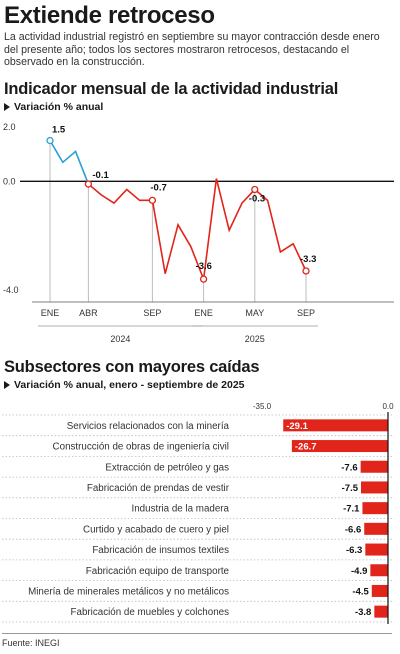 The width and height of the screenshot is (400, 654). What do you see at coordinates (257, 198) in the screenshot?
I see `data-label: -0.3` at bounding box center [257, 198].